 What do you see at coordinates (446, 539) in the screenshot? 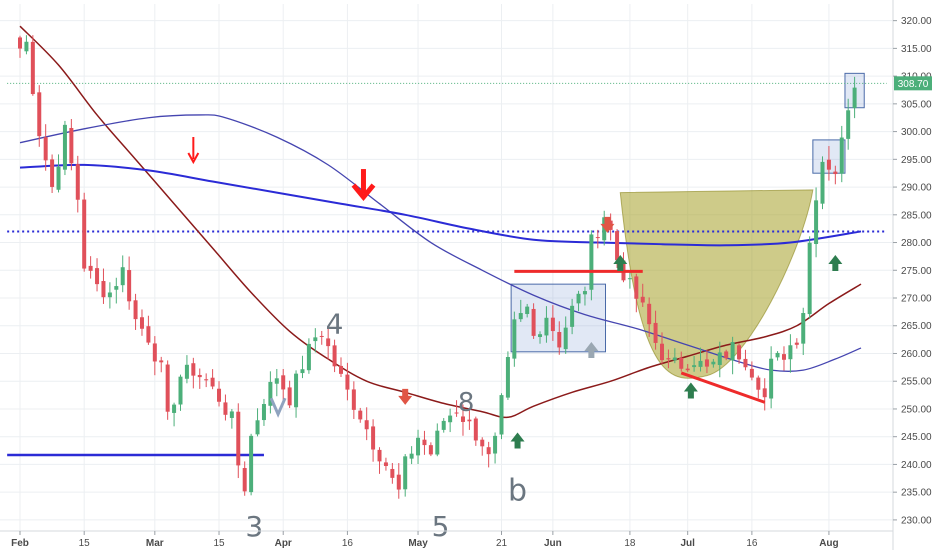
I see `time-axis: Feb 15 Mar 15 Apr 16 May 21 Jun 18 Jul 16 Aug` at bounding box center [446, 539].